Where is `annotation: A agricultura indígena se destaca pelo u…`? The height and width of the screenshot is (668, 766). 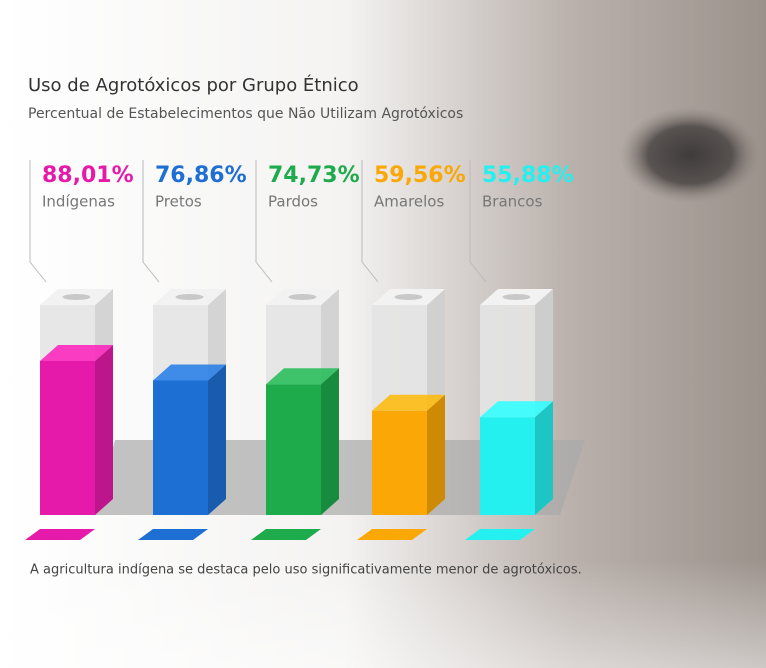 annotation: A agricultura indígena se destaca pelo u… is located at coordinates (306, 570).